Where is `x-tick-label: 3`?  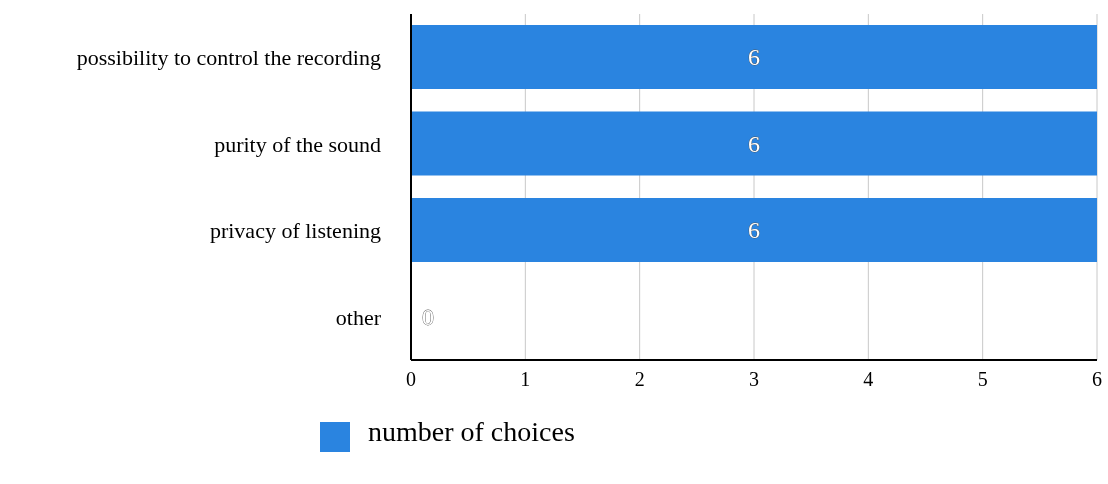
x-tick-label: 3 is located at coordinates (754, 379).